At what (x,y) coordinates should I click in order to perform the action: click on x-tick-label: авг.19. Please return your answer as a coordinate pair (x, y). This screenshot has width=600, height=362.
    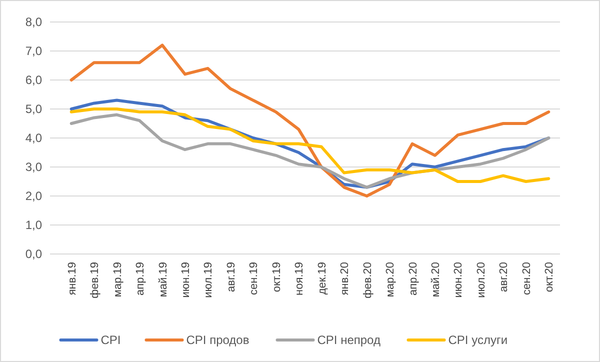
    Looking at the image, I should click on (231, 277).